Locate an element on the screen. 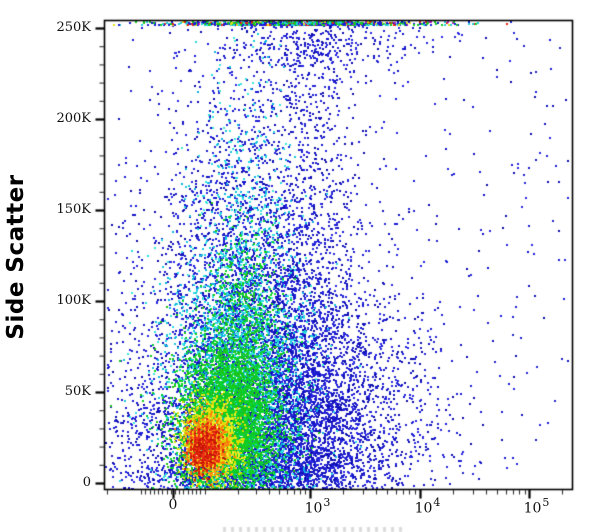 The height and width of the screenshot is (532, 600). x-tick-label-105: 10⁵ is located at coordinates (536, 506).